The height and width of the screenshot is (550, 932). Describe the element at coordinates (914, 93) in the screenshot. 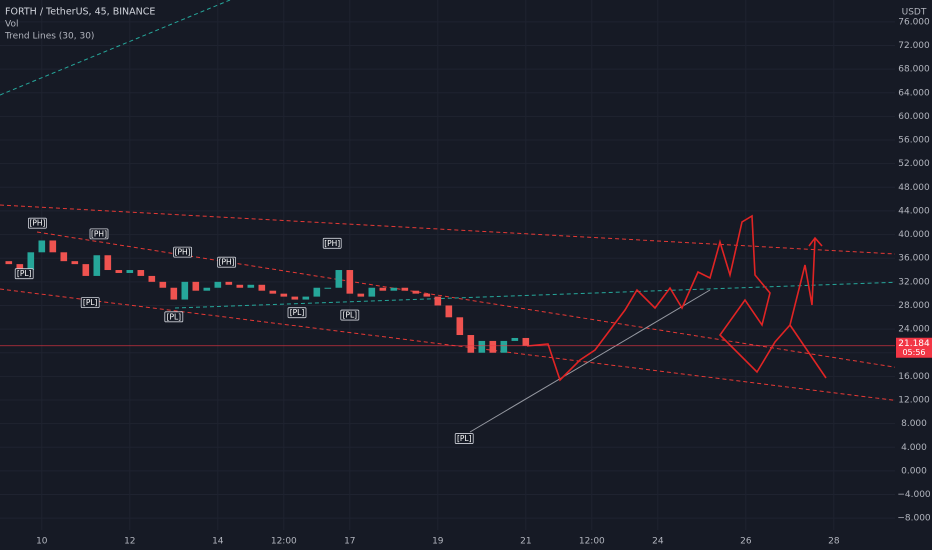

I see `y-tick-label: 64.000` at that location.